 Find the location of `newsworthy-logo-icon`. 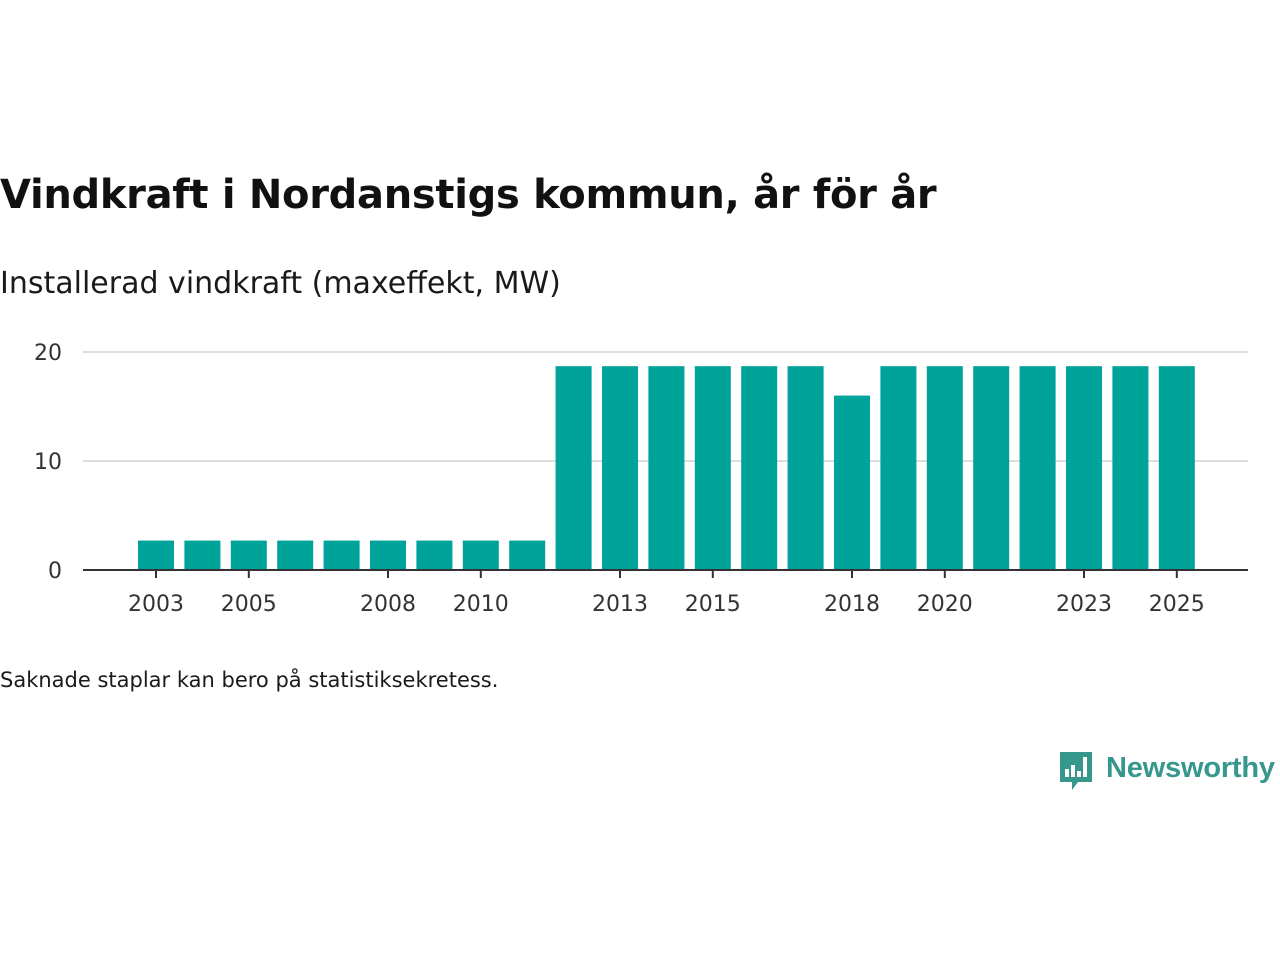

newsworthy-logo-icon is located at coordinates (1076, 771).